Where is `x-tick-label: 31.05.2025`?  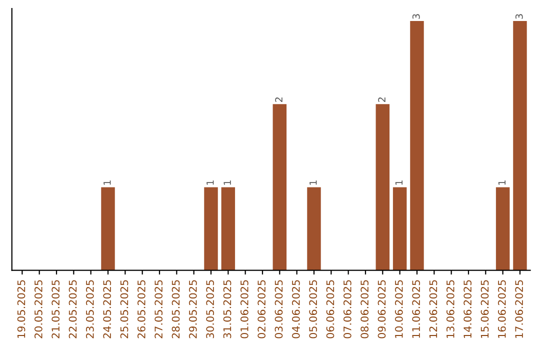 x-tick-label: 31.05.2025 is located at coordinates (227, 309).